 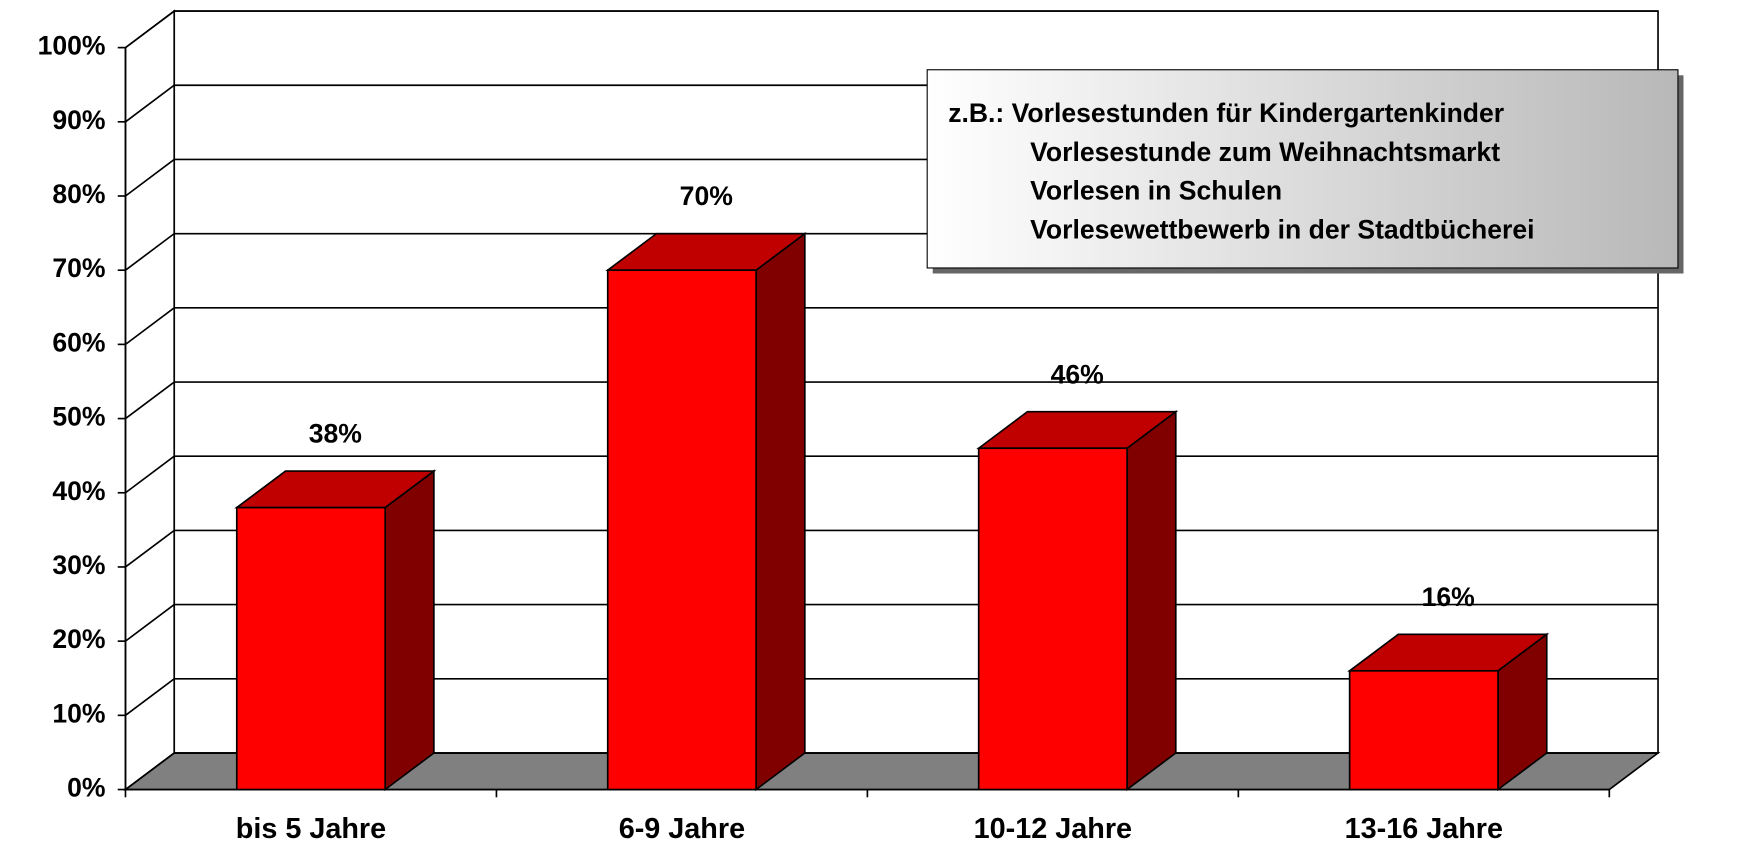 I want to click on x-tick-label: 6-9 Jahre, so click(x=682, y=829).